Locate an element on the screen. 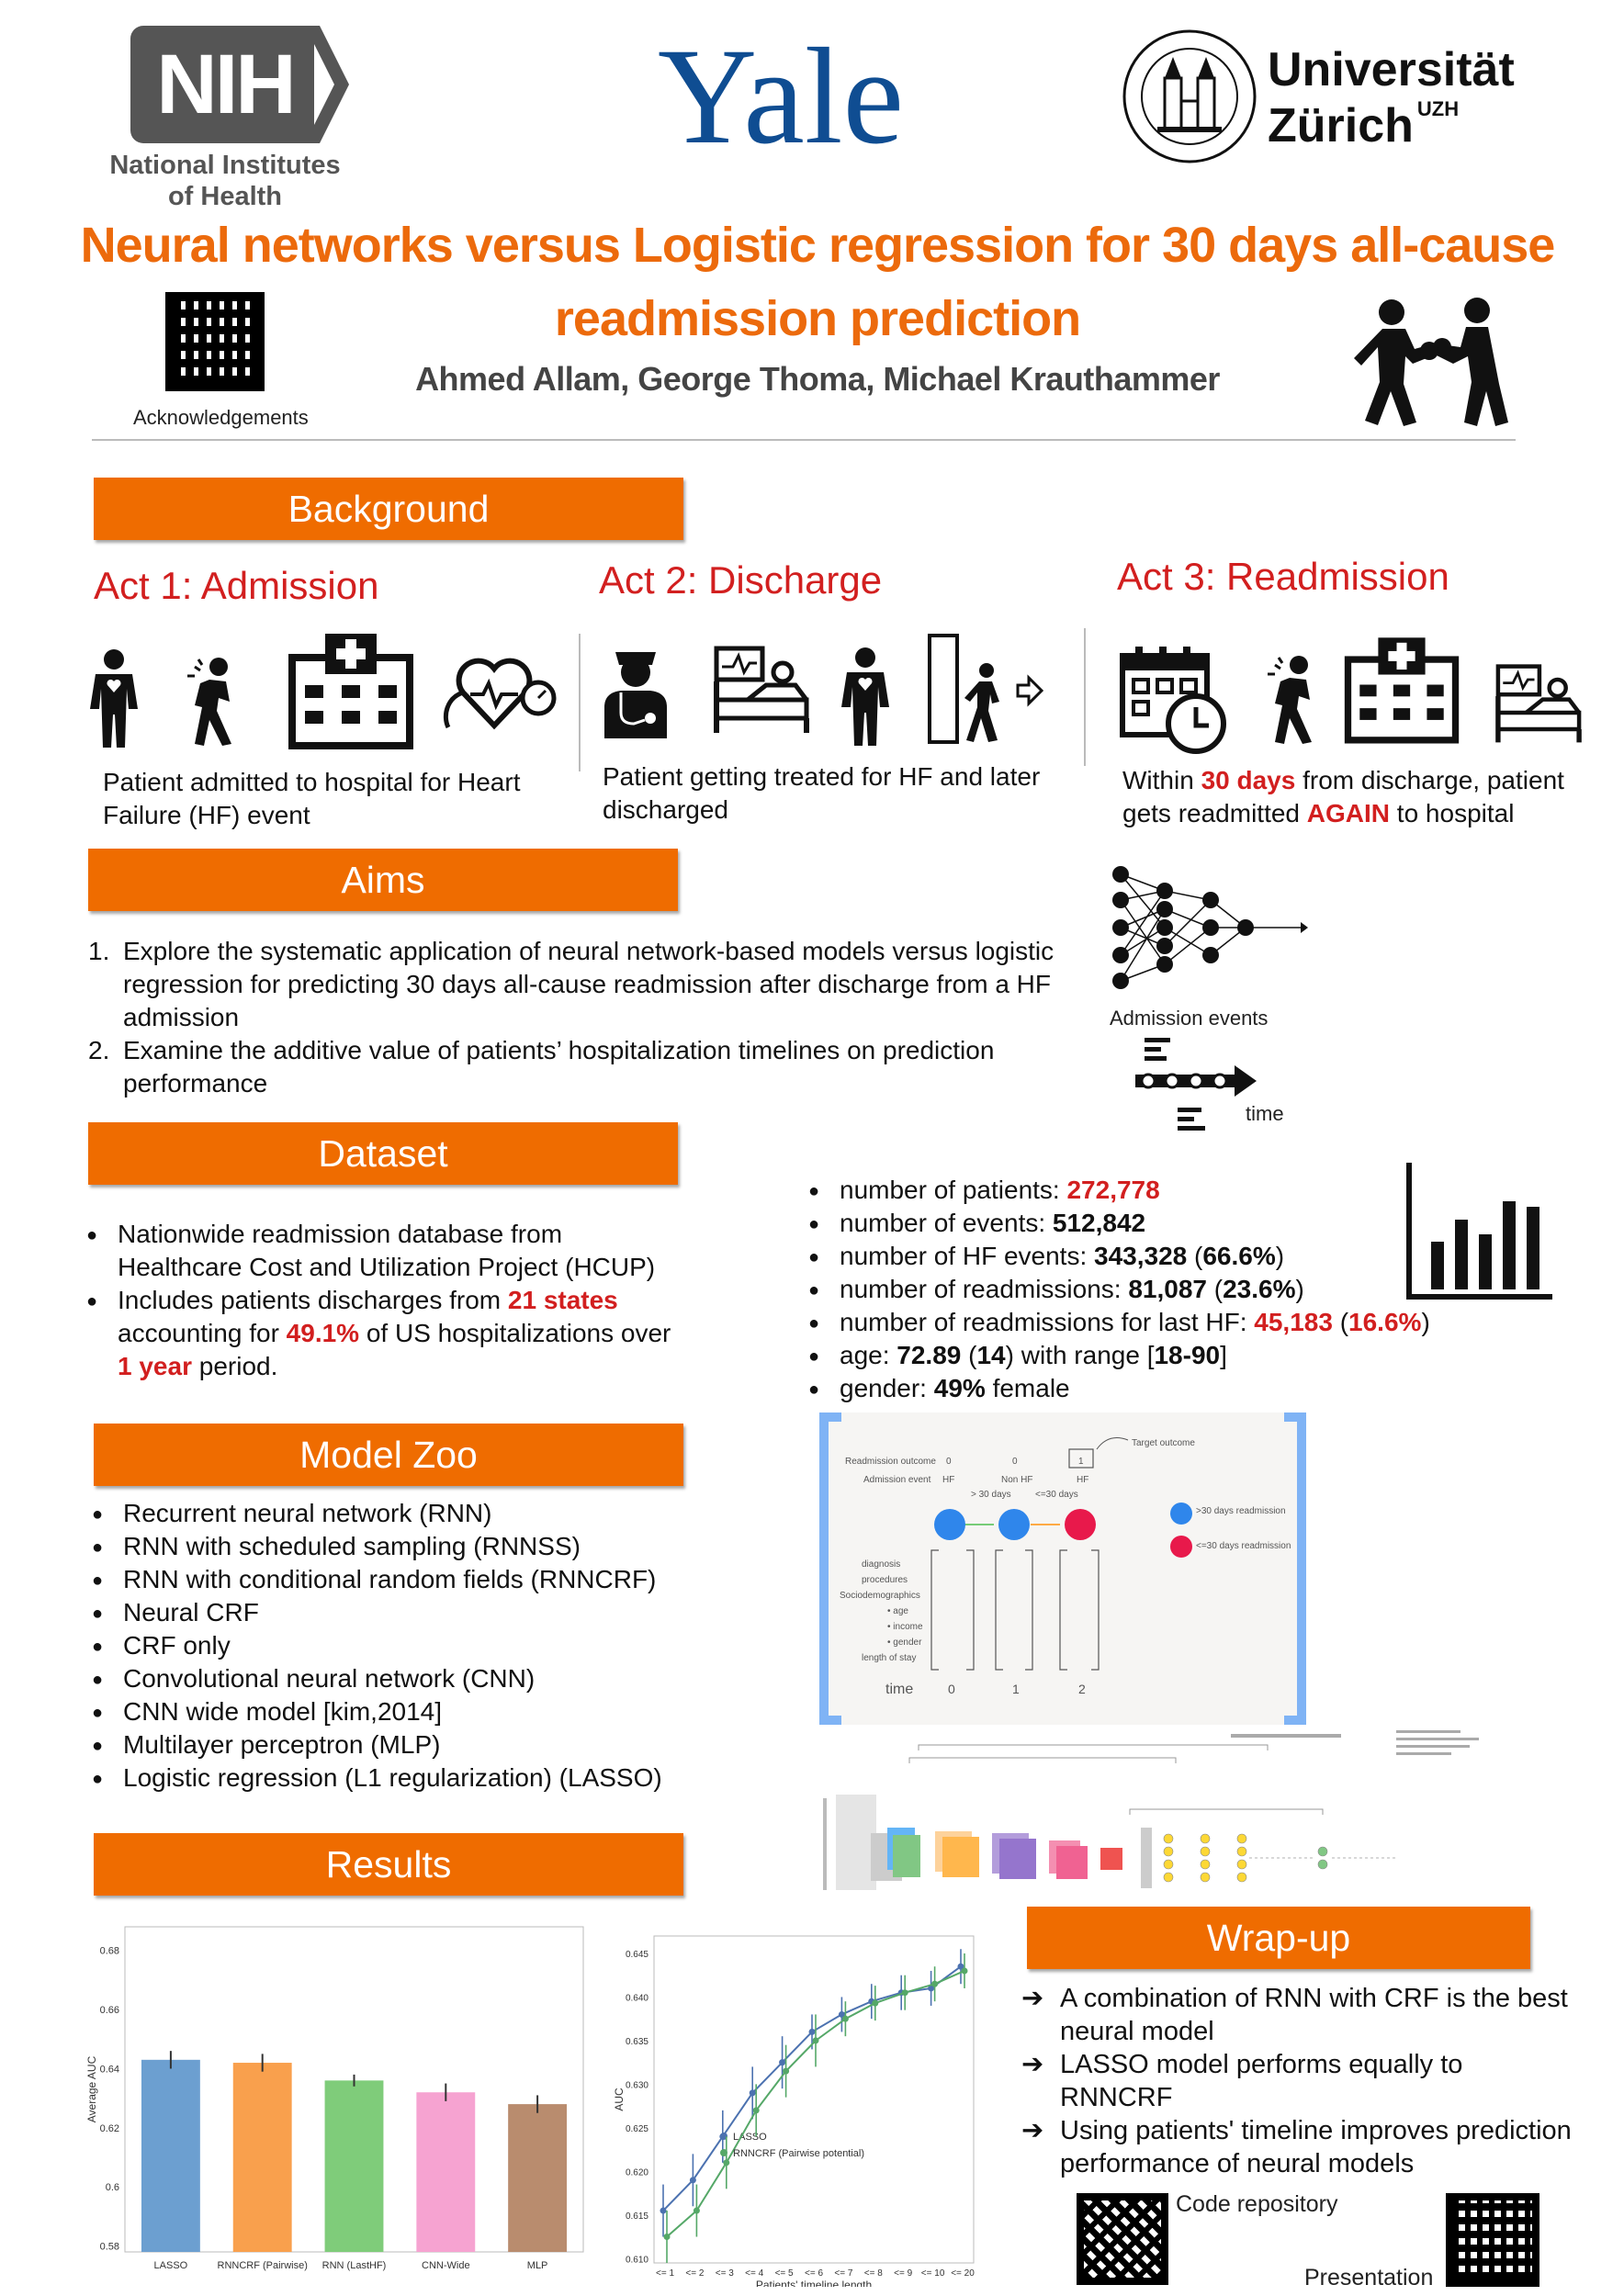 The width and height of the screenshot is (1624, 2296). line-chart-legend-label: RNNCRF (Pairwise potential) is located at coordinates (798, 2153).